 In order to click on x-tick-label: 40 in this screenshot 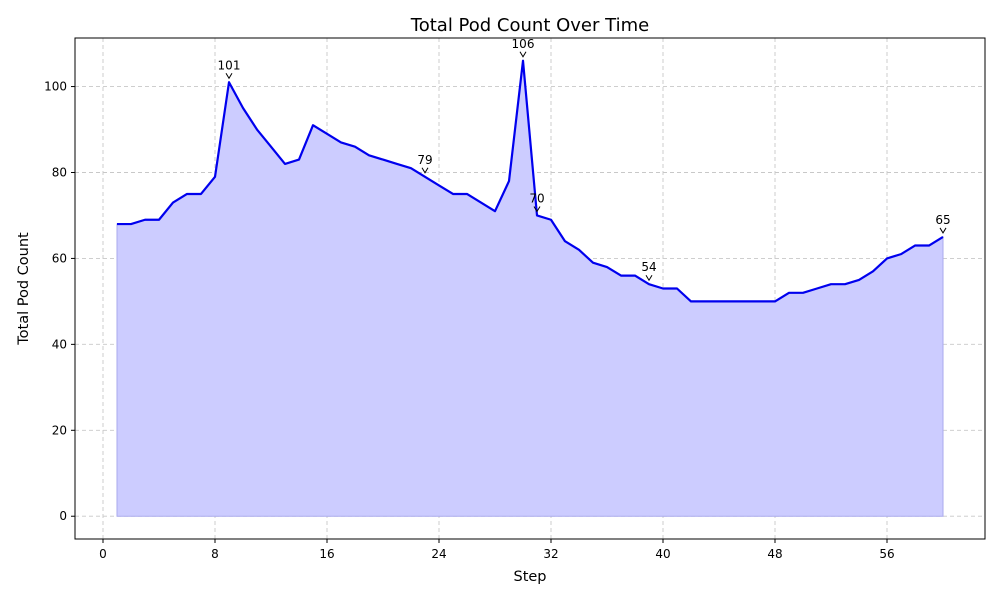, I will do `click(662, 554)`.